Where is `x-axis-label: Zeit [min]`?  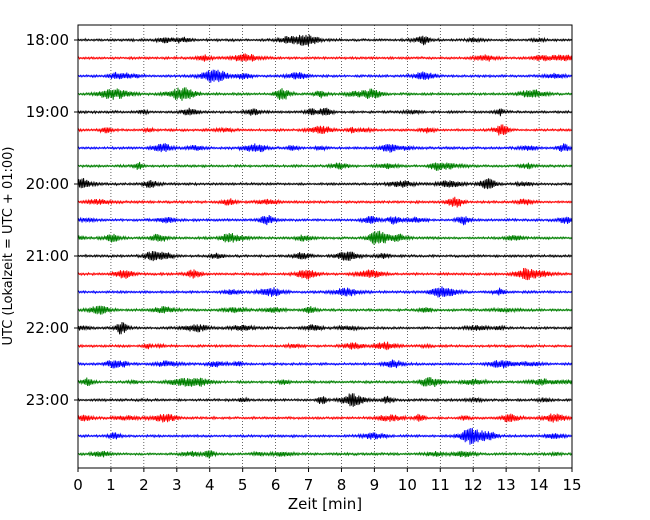
x-axis-label: Zeit [min] is located at coordinates (325, 504).